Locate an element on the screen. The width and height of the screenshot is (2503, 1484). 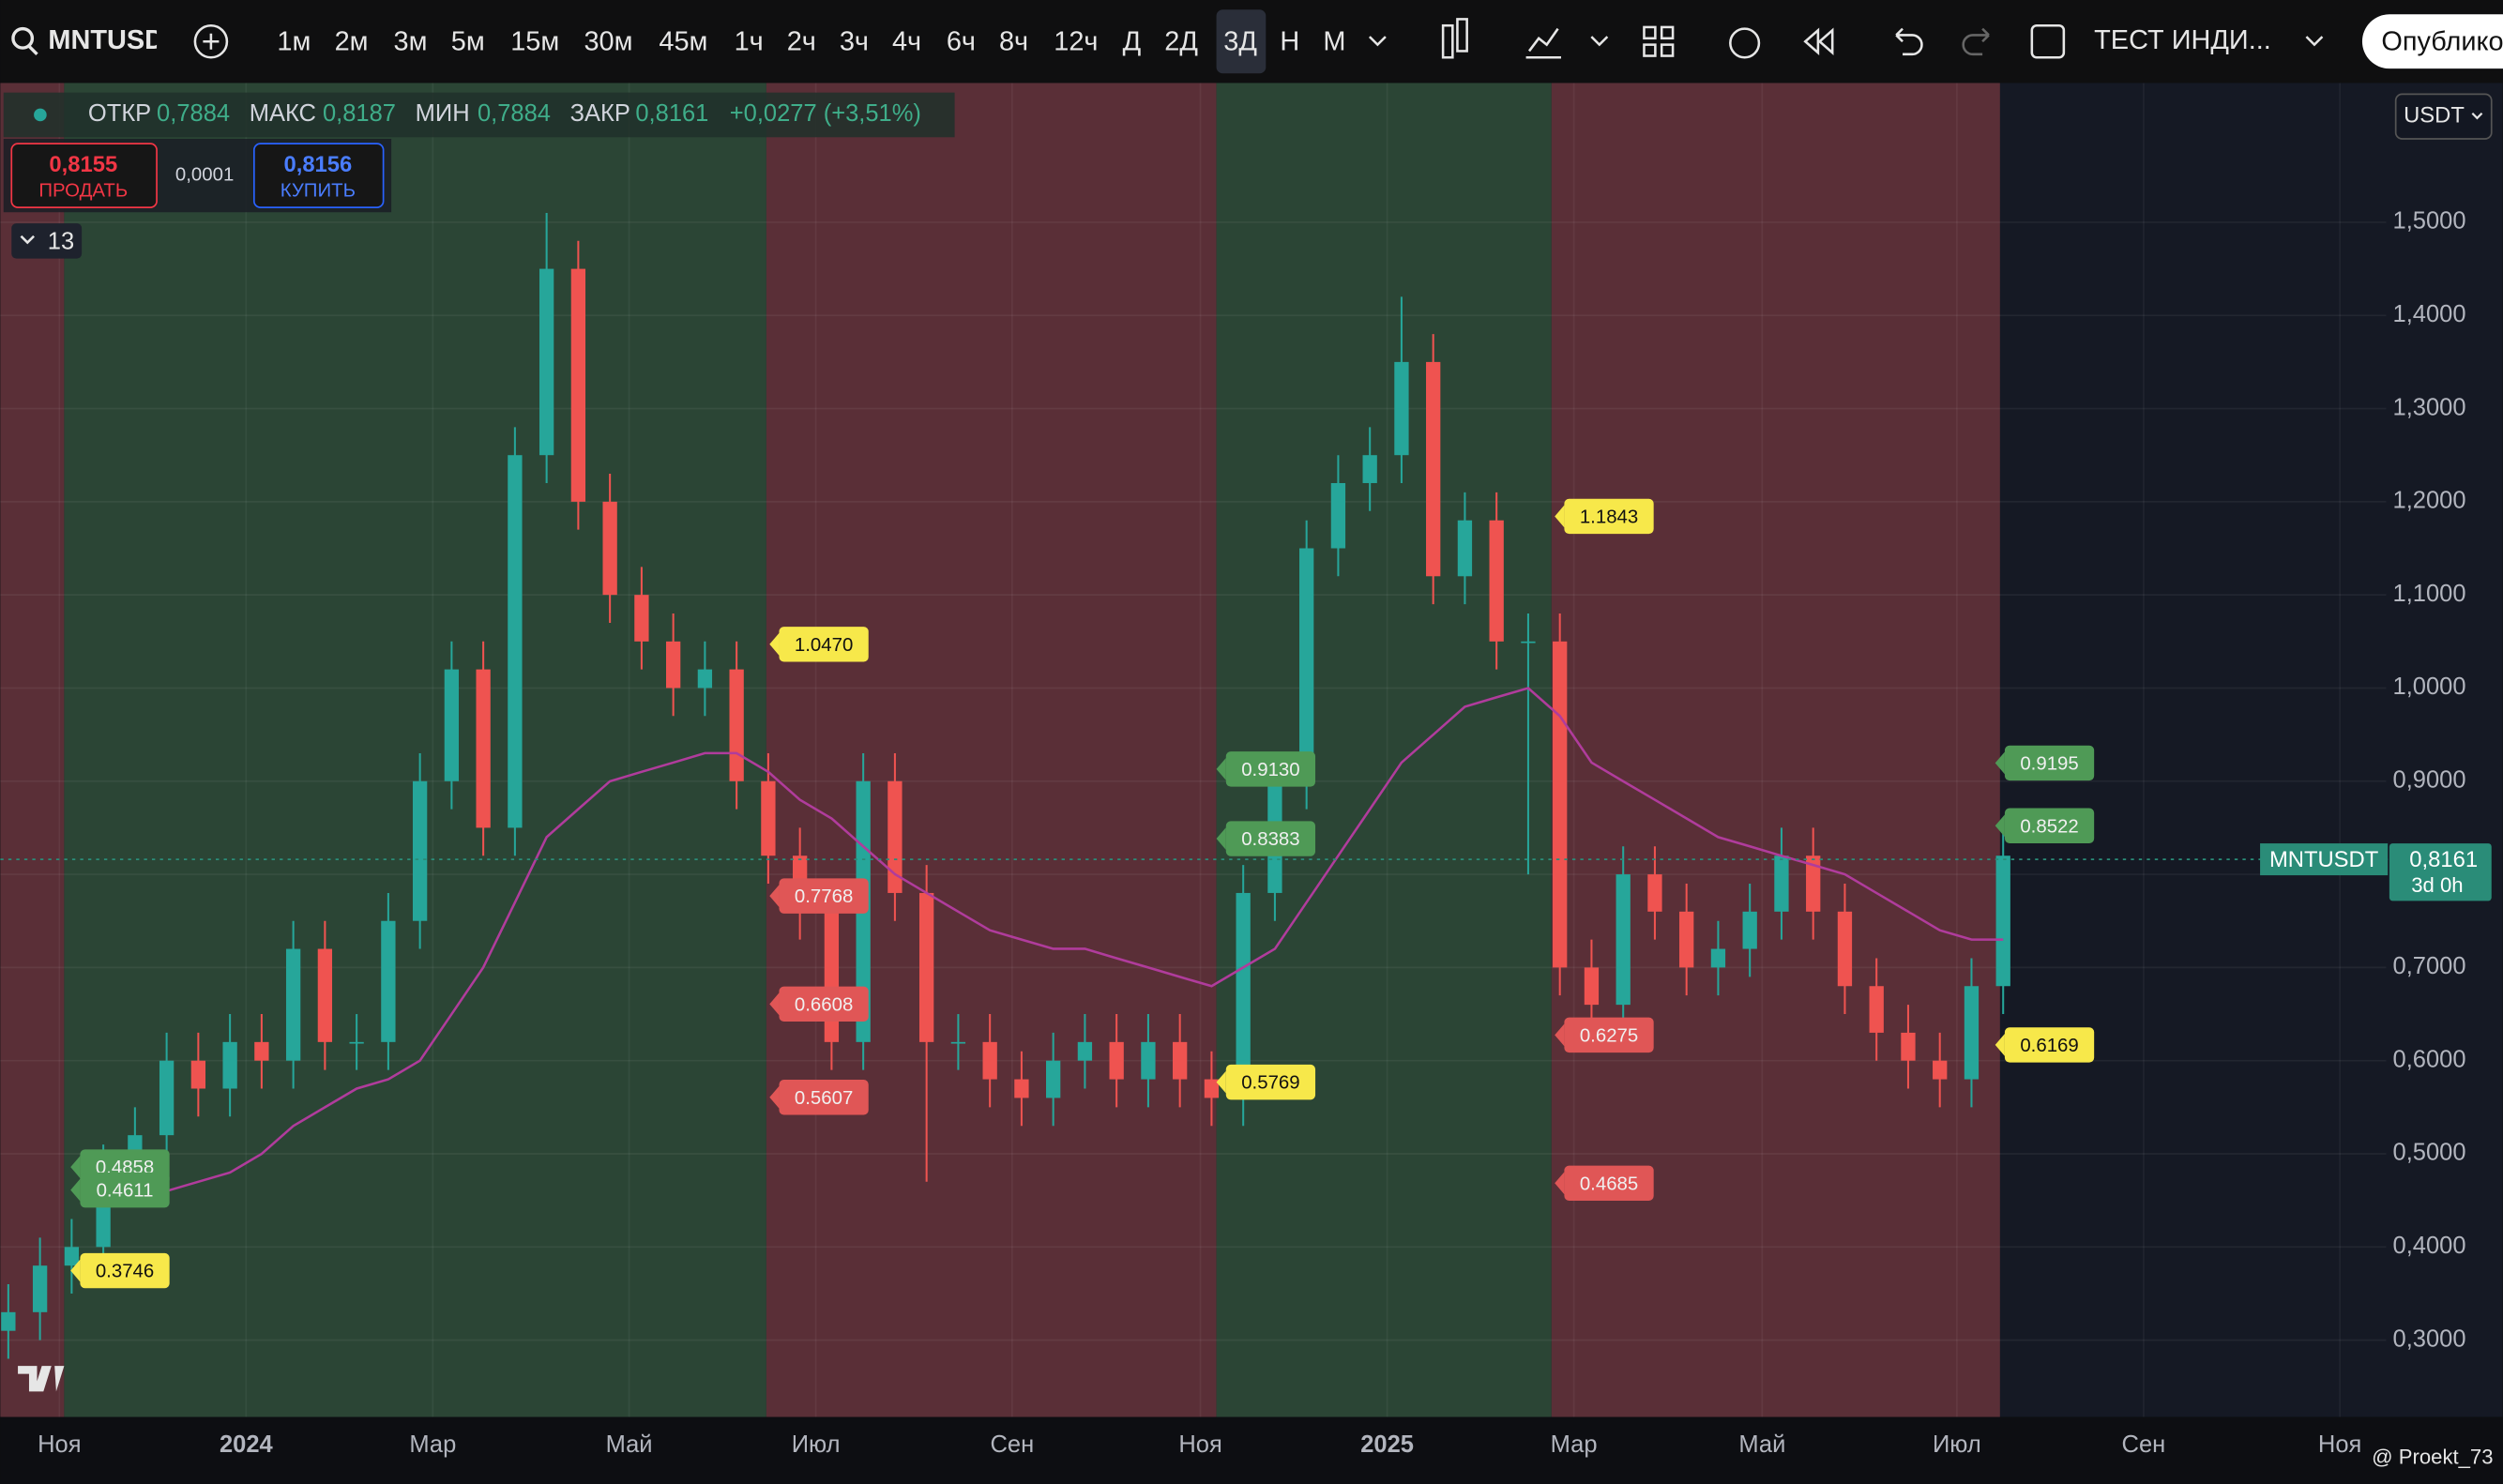
time-axis is located at coordinates (1251, 1450).